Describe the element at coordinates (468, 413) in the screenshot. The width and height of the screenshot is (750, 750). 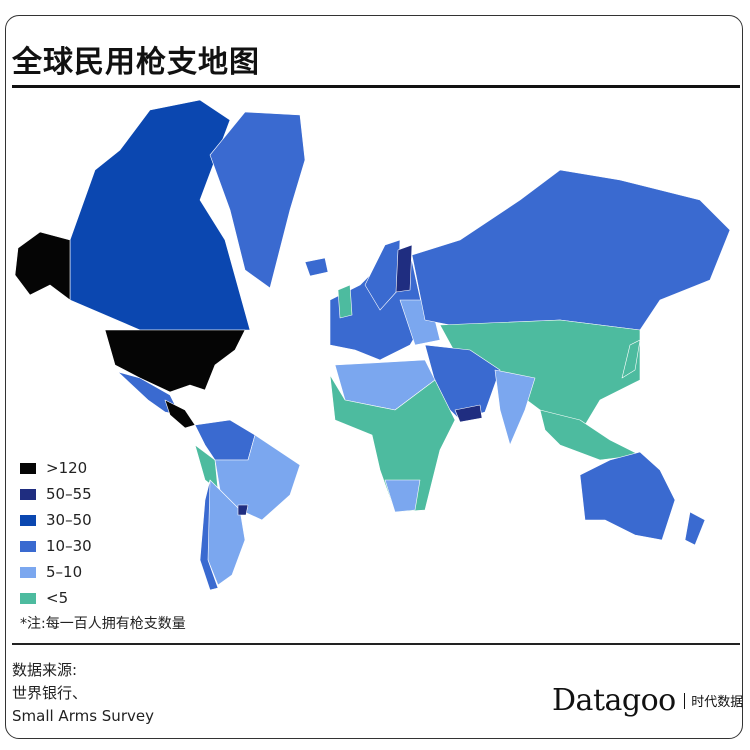
I see `region-yemen` at that location.